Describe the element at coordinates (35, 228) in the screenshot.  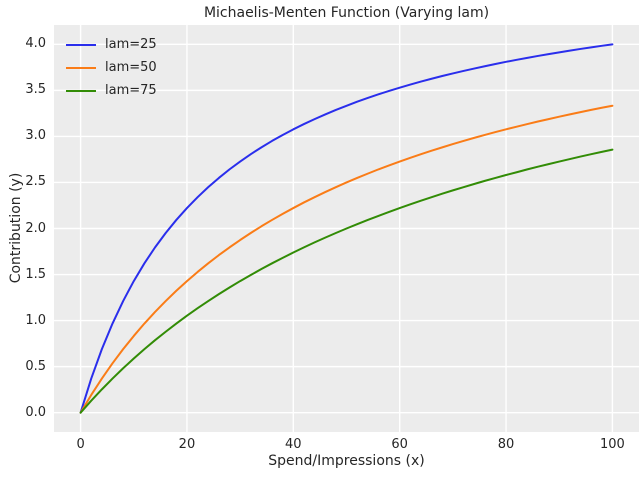
I see `y-tick-label: 2.0` at that location.